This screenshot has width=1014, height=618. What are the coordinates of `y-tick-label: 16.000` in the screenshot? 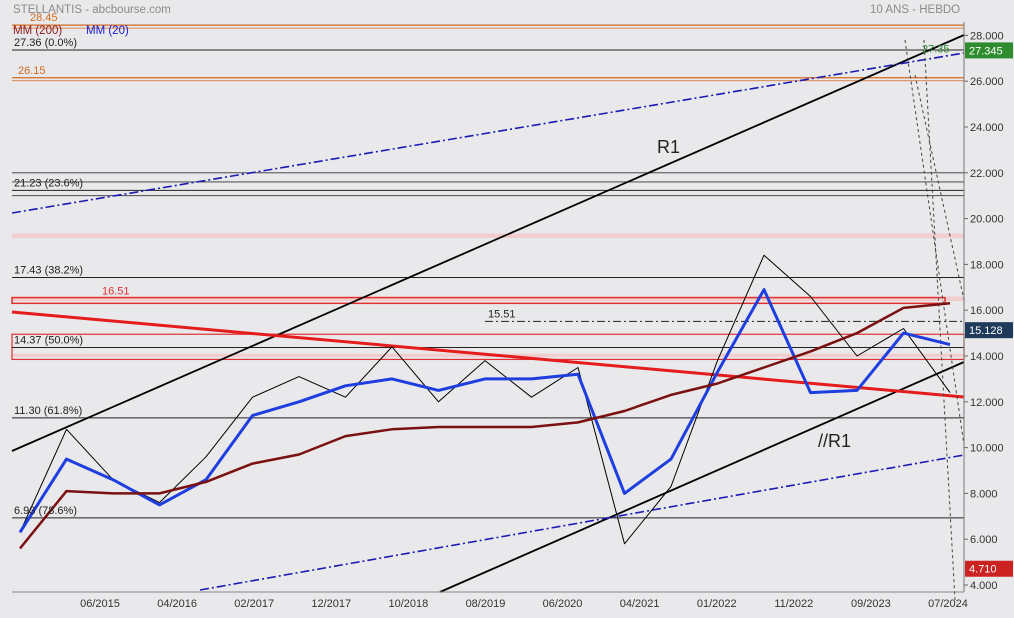 It's located at (987, 311).